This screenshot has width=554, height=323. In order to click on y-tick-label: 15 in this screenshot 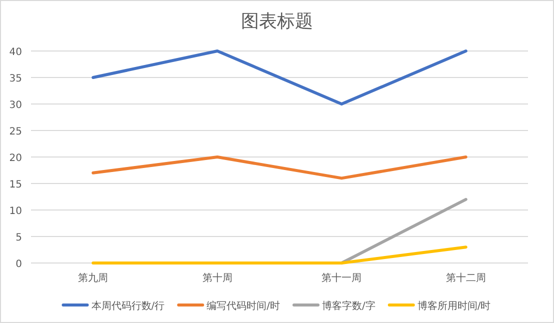, I will do `click(15, 185)`.